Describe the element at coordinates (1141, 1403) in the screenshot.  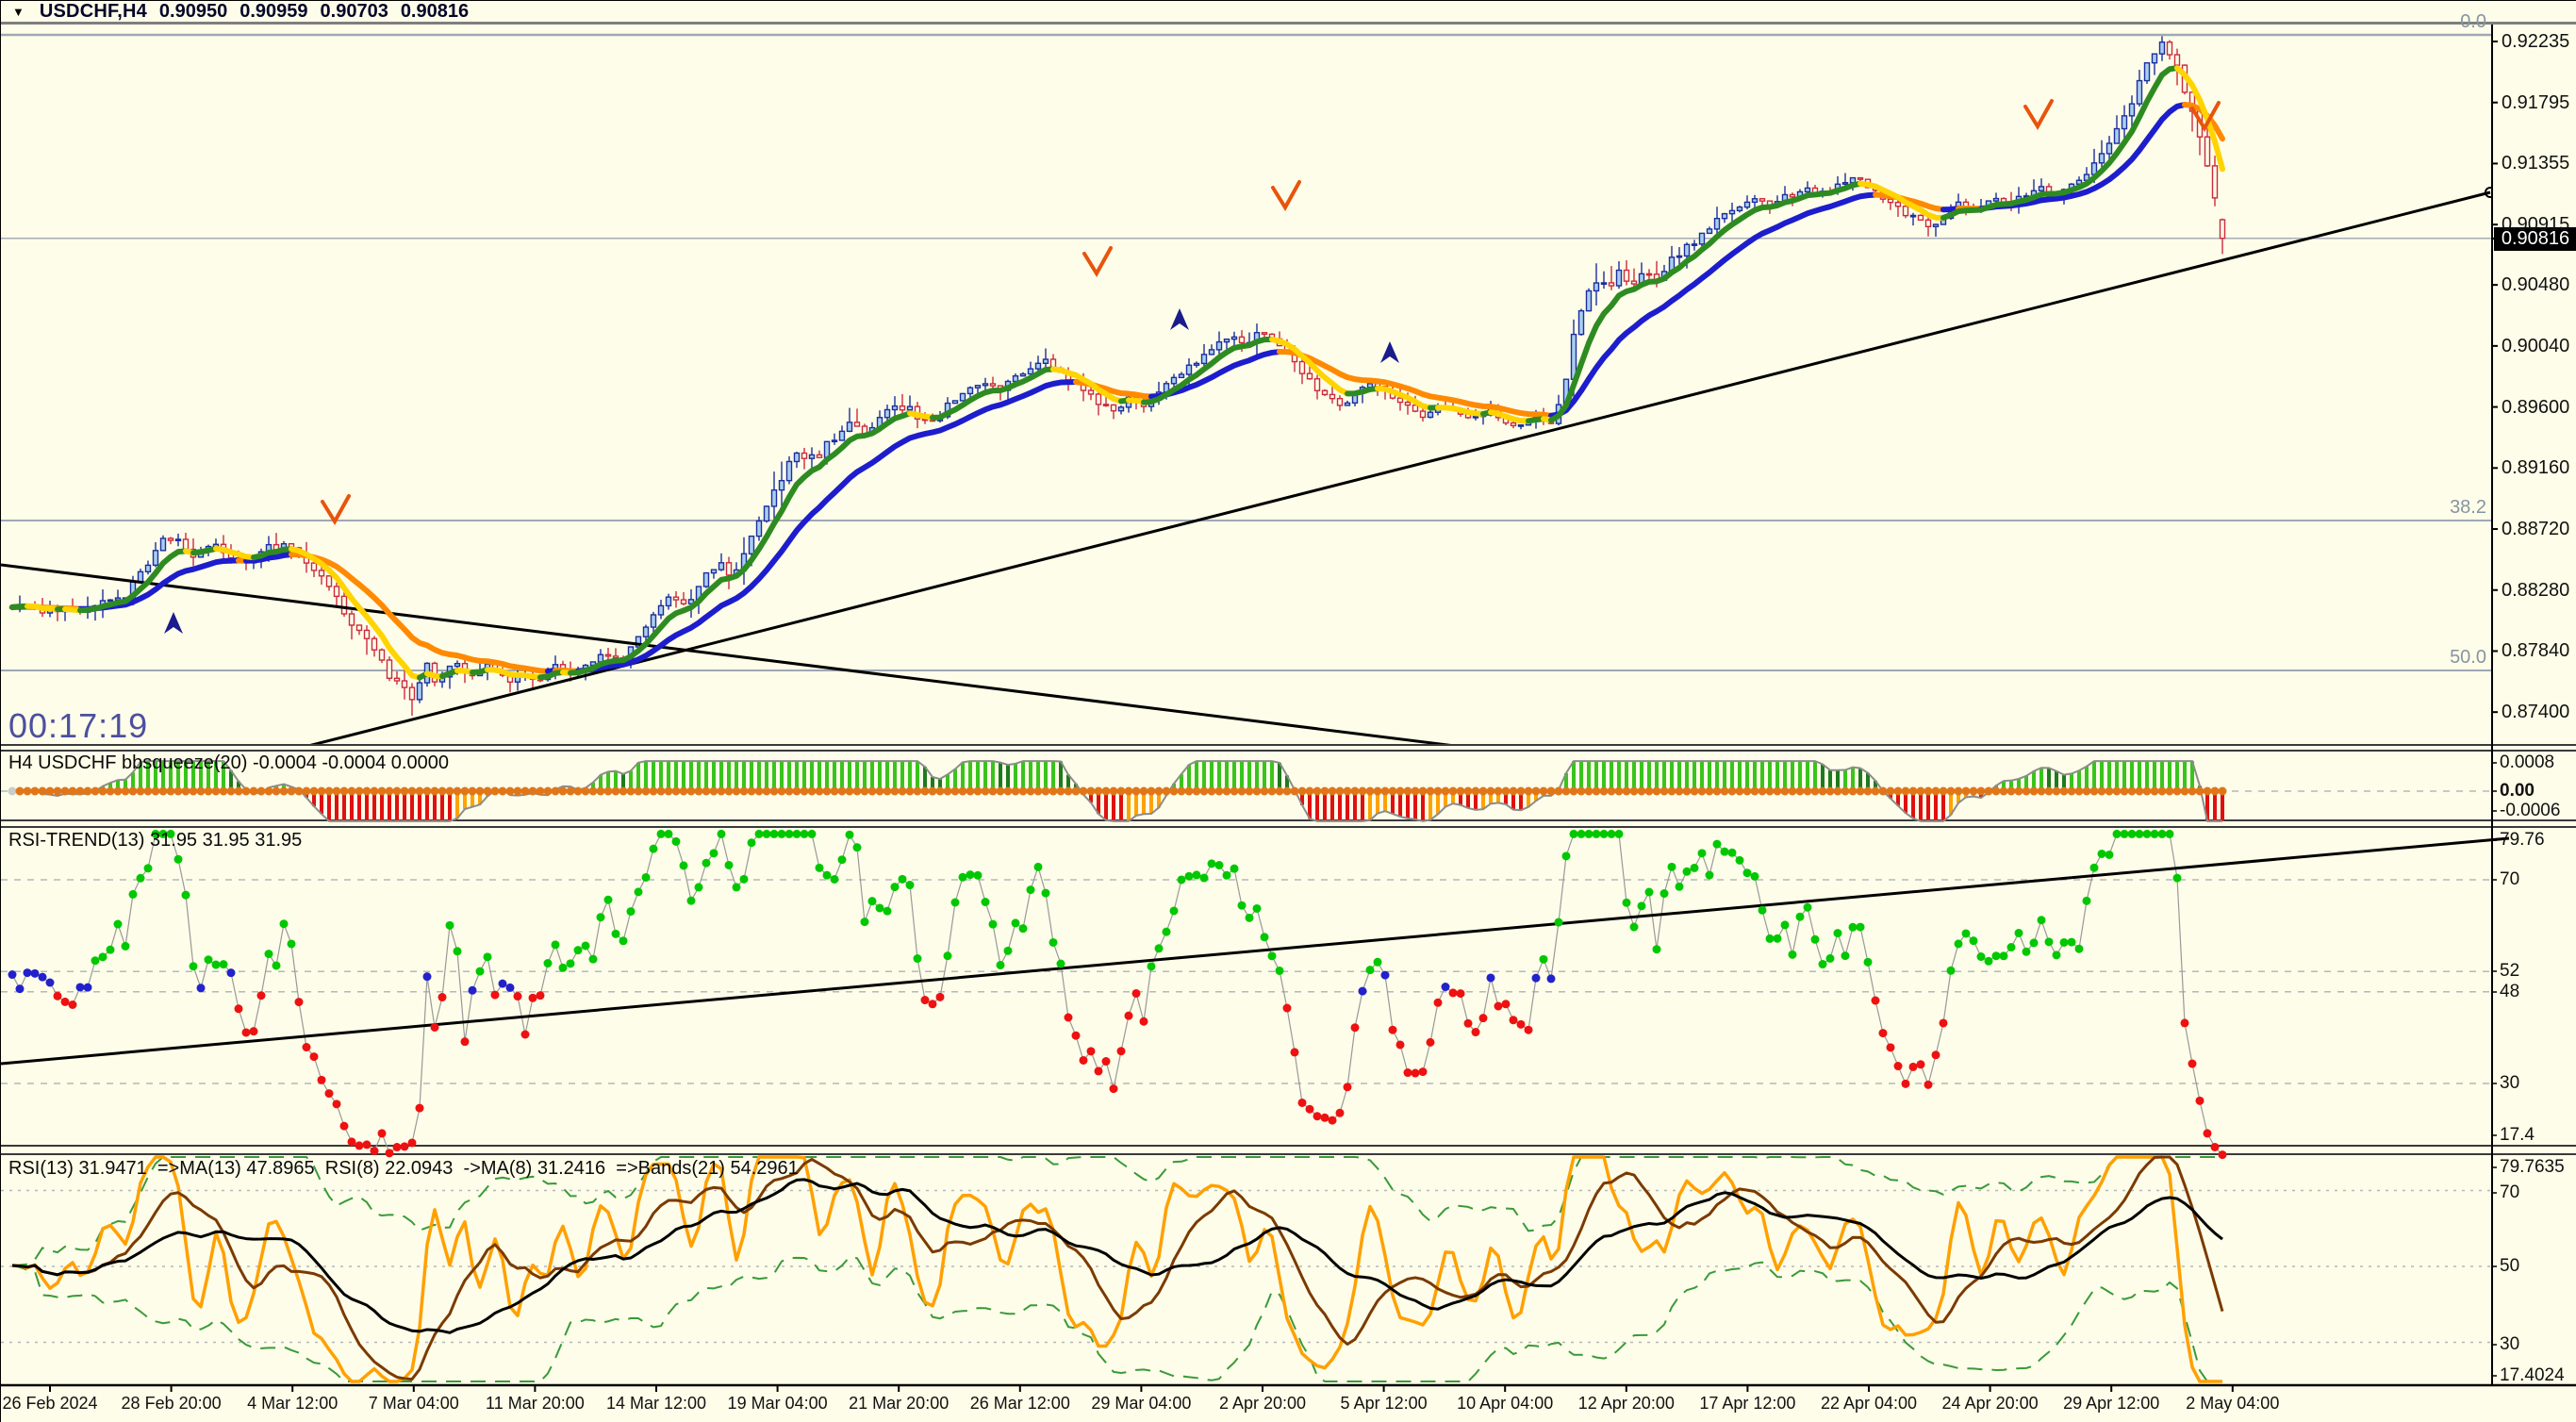
I see `time-axis-label: 29 Mar 04:00` at that location.